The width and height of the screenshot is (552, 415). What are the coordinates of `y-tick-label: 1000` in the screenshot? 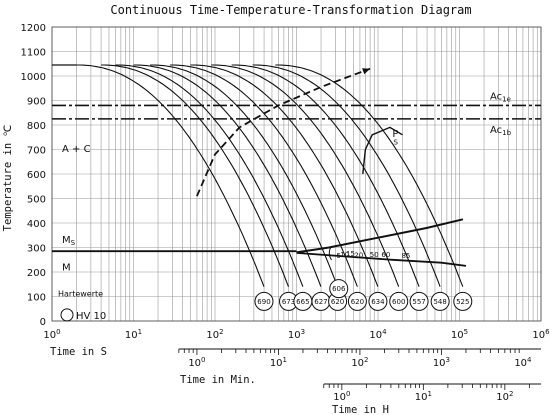 It's located at (33, 77).